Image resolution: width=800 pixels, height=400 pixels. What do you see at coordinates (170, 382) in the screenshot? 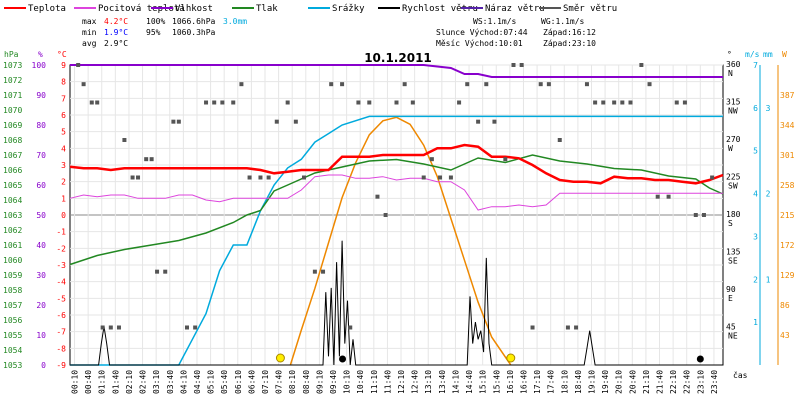
I see `tick-time: 03:40` at bounding box center [170, 382].